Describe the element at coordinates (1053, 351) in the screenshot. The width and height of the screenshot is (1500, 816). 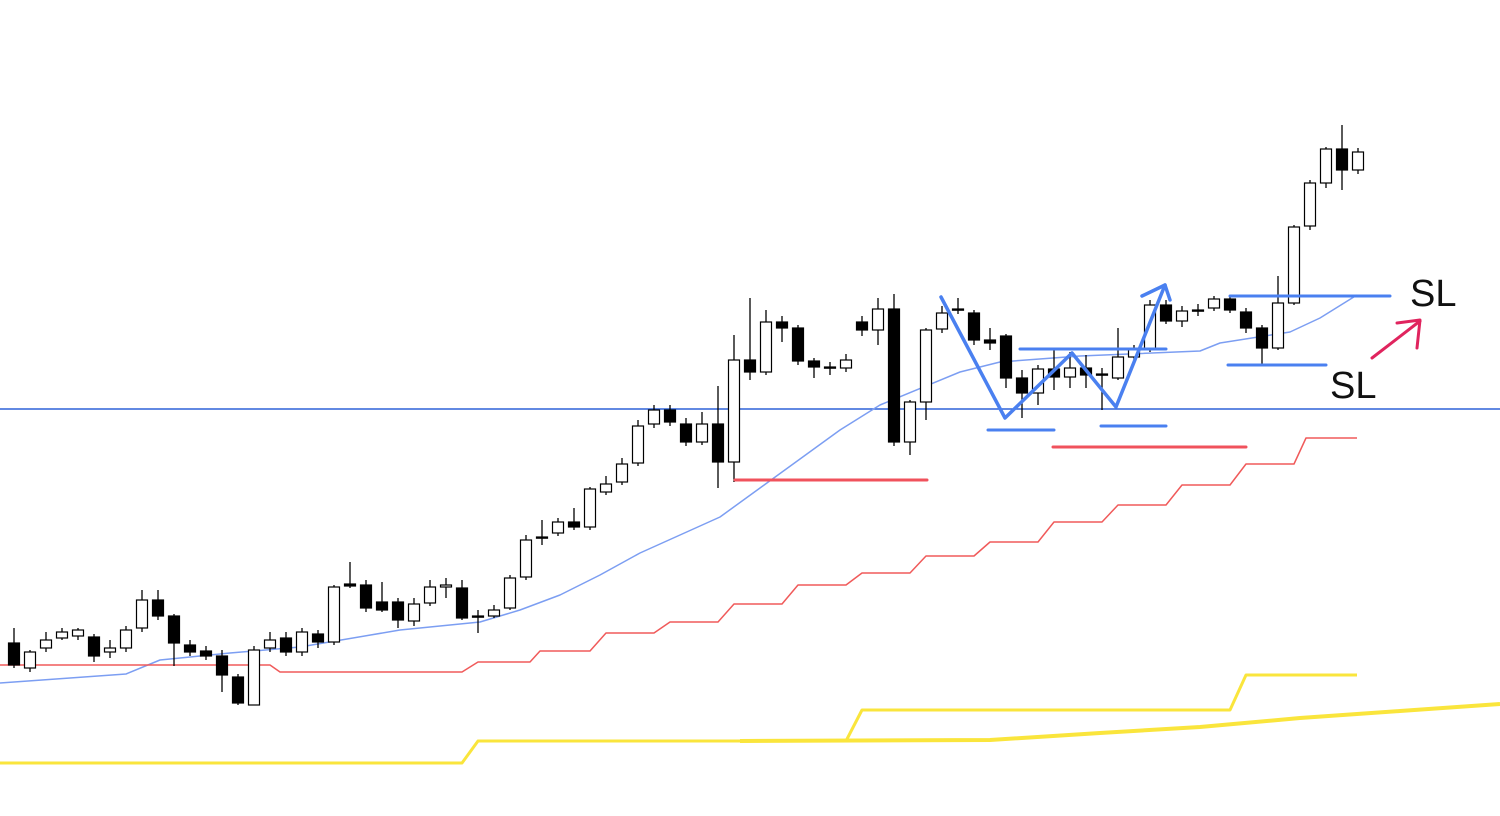
I see `zigzag` at that location.